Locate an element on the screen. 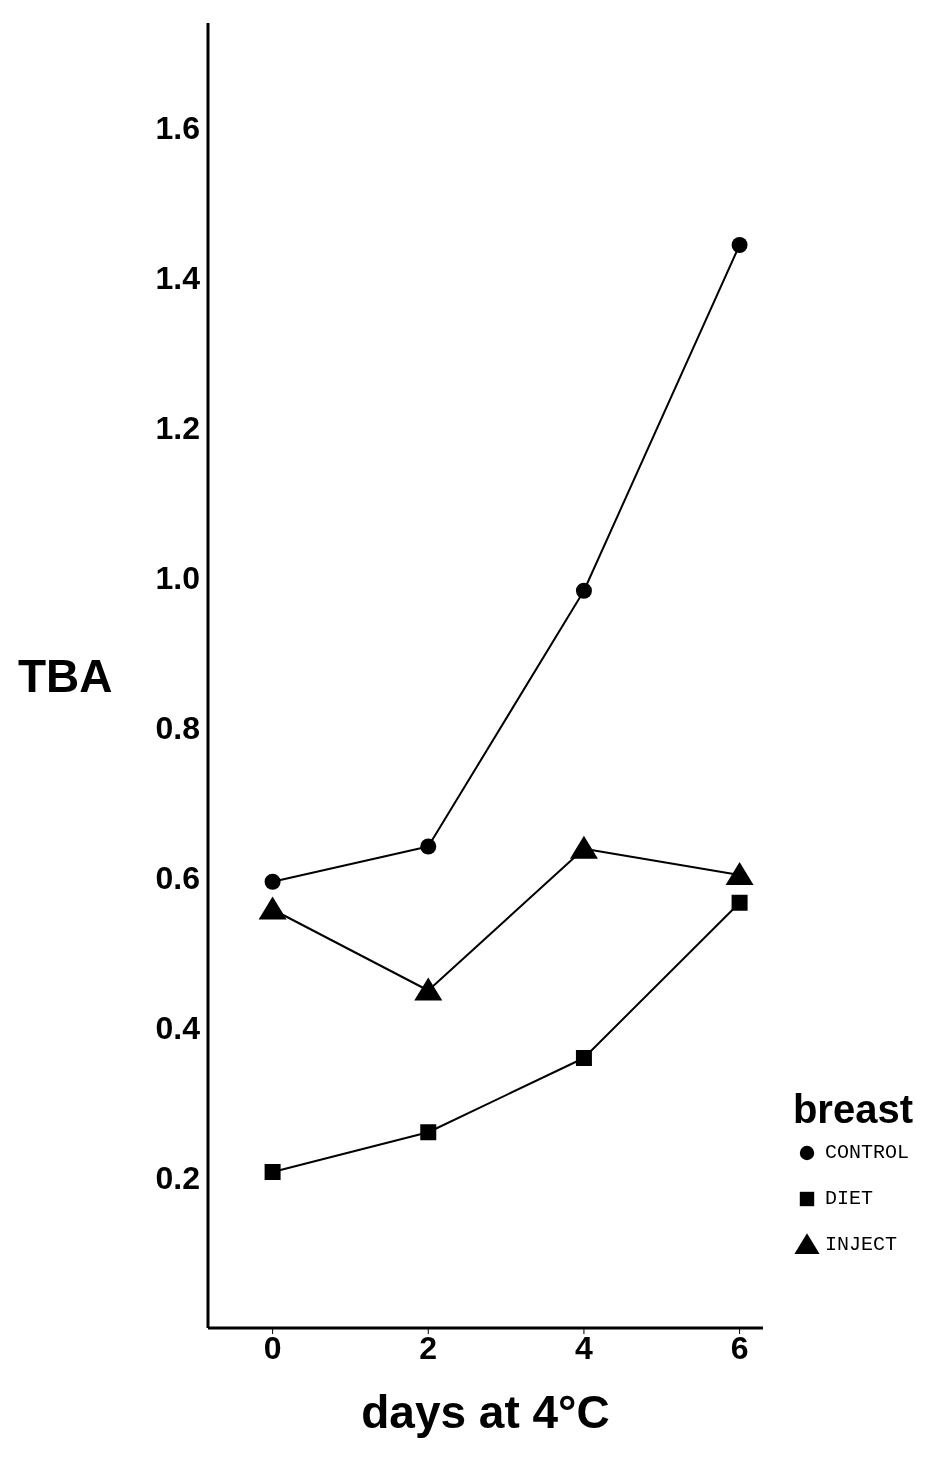 Image resolution: width=941 pixels, height=1458 pixels. y-axis-title: TBA is located at coordinates (65, 675).